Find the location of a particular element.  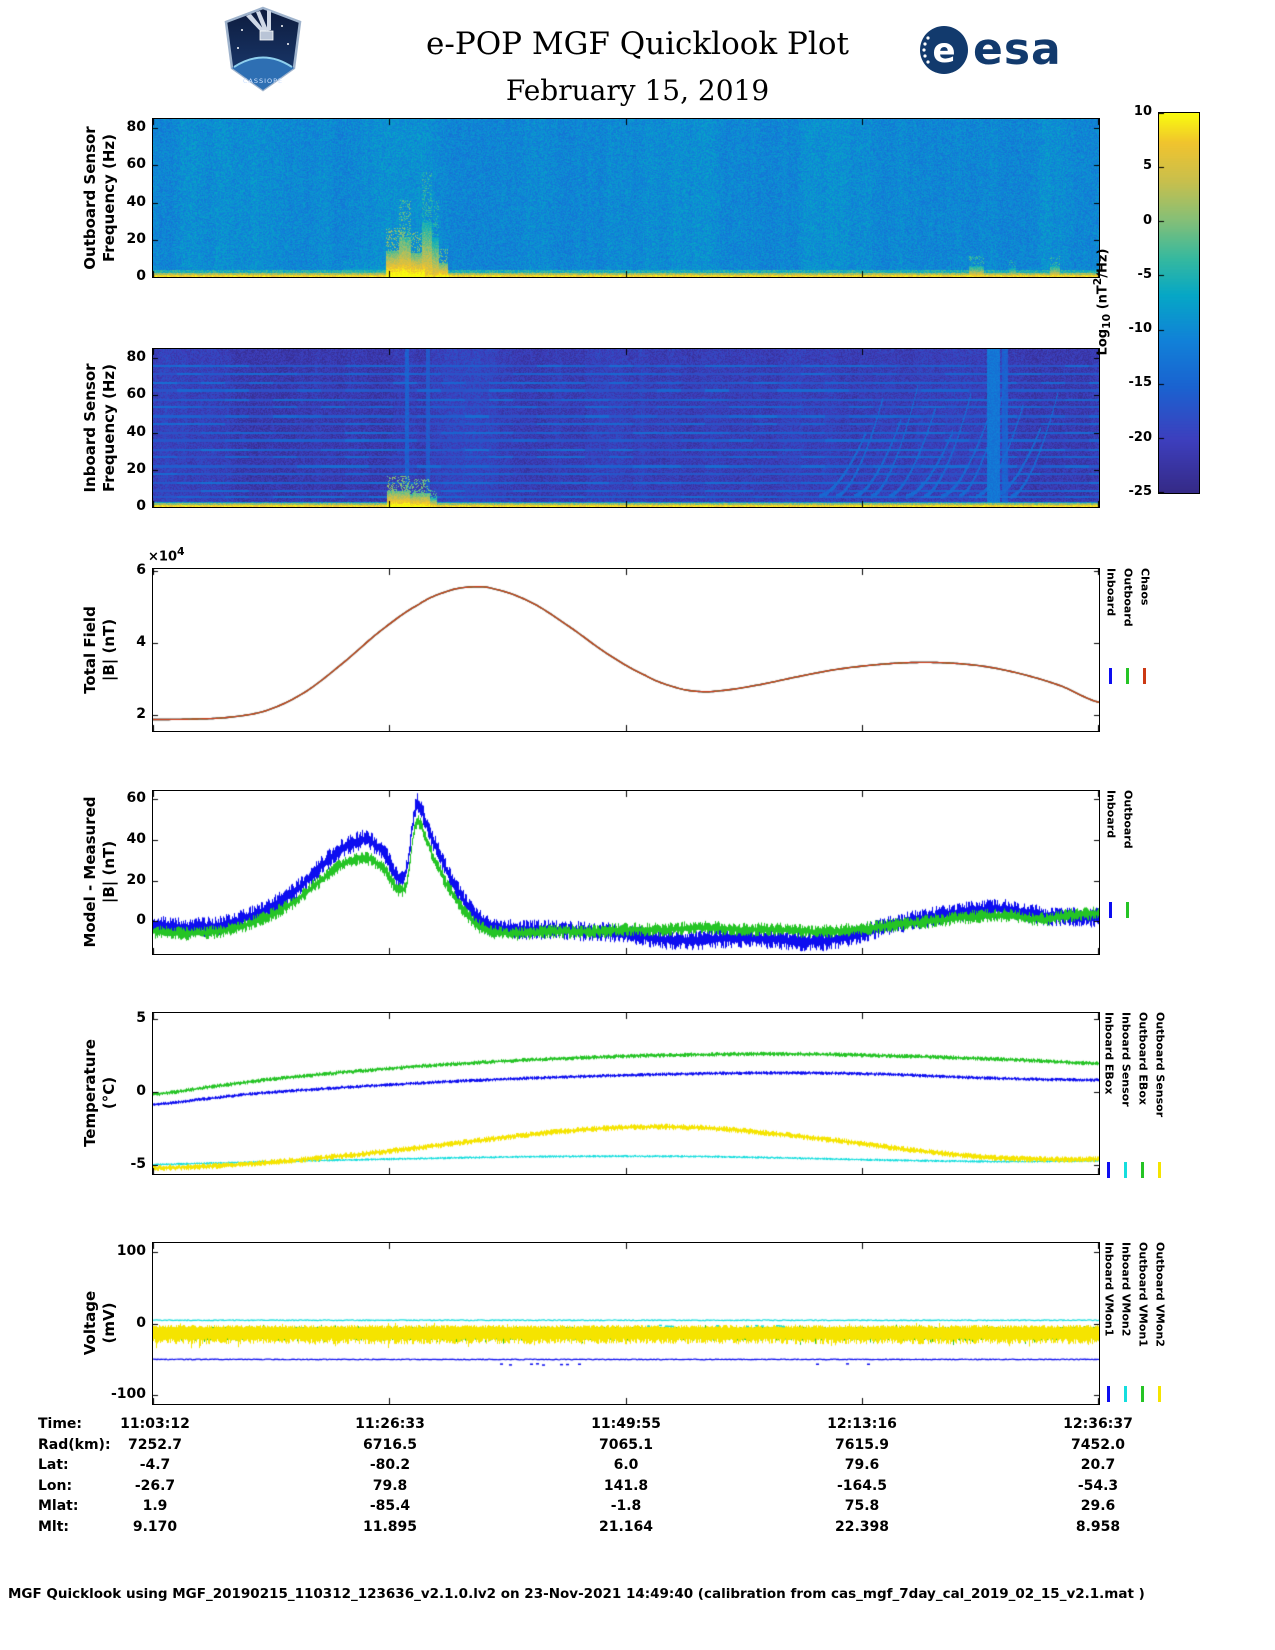

table-row-label: Lon: is located at coordinates (55, 1485).